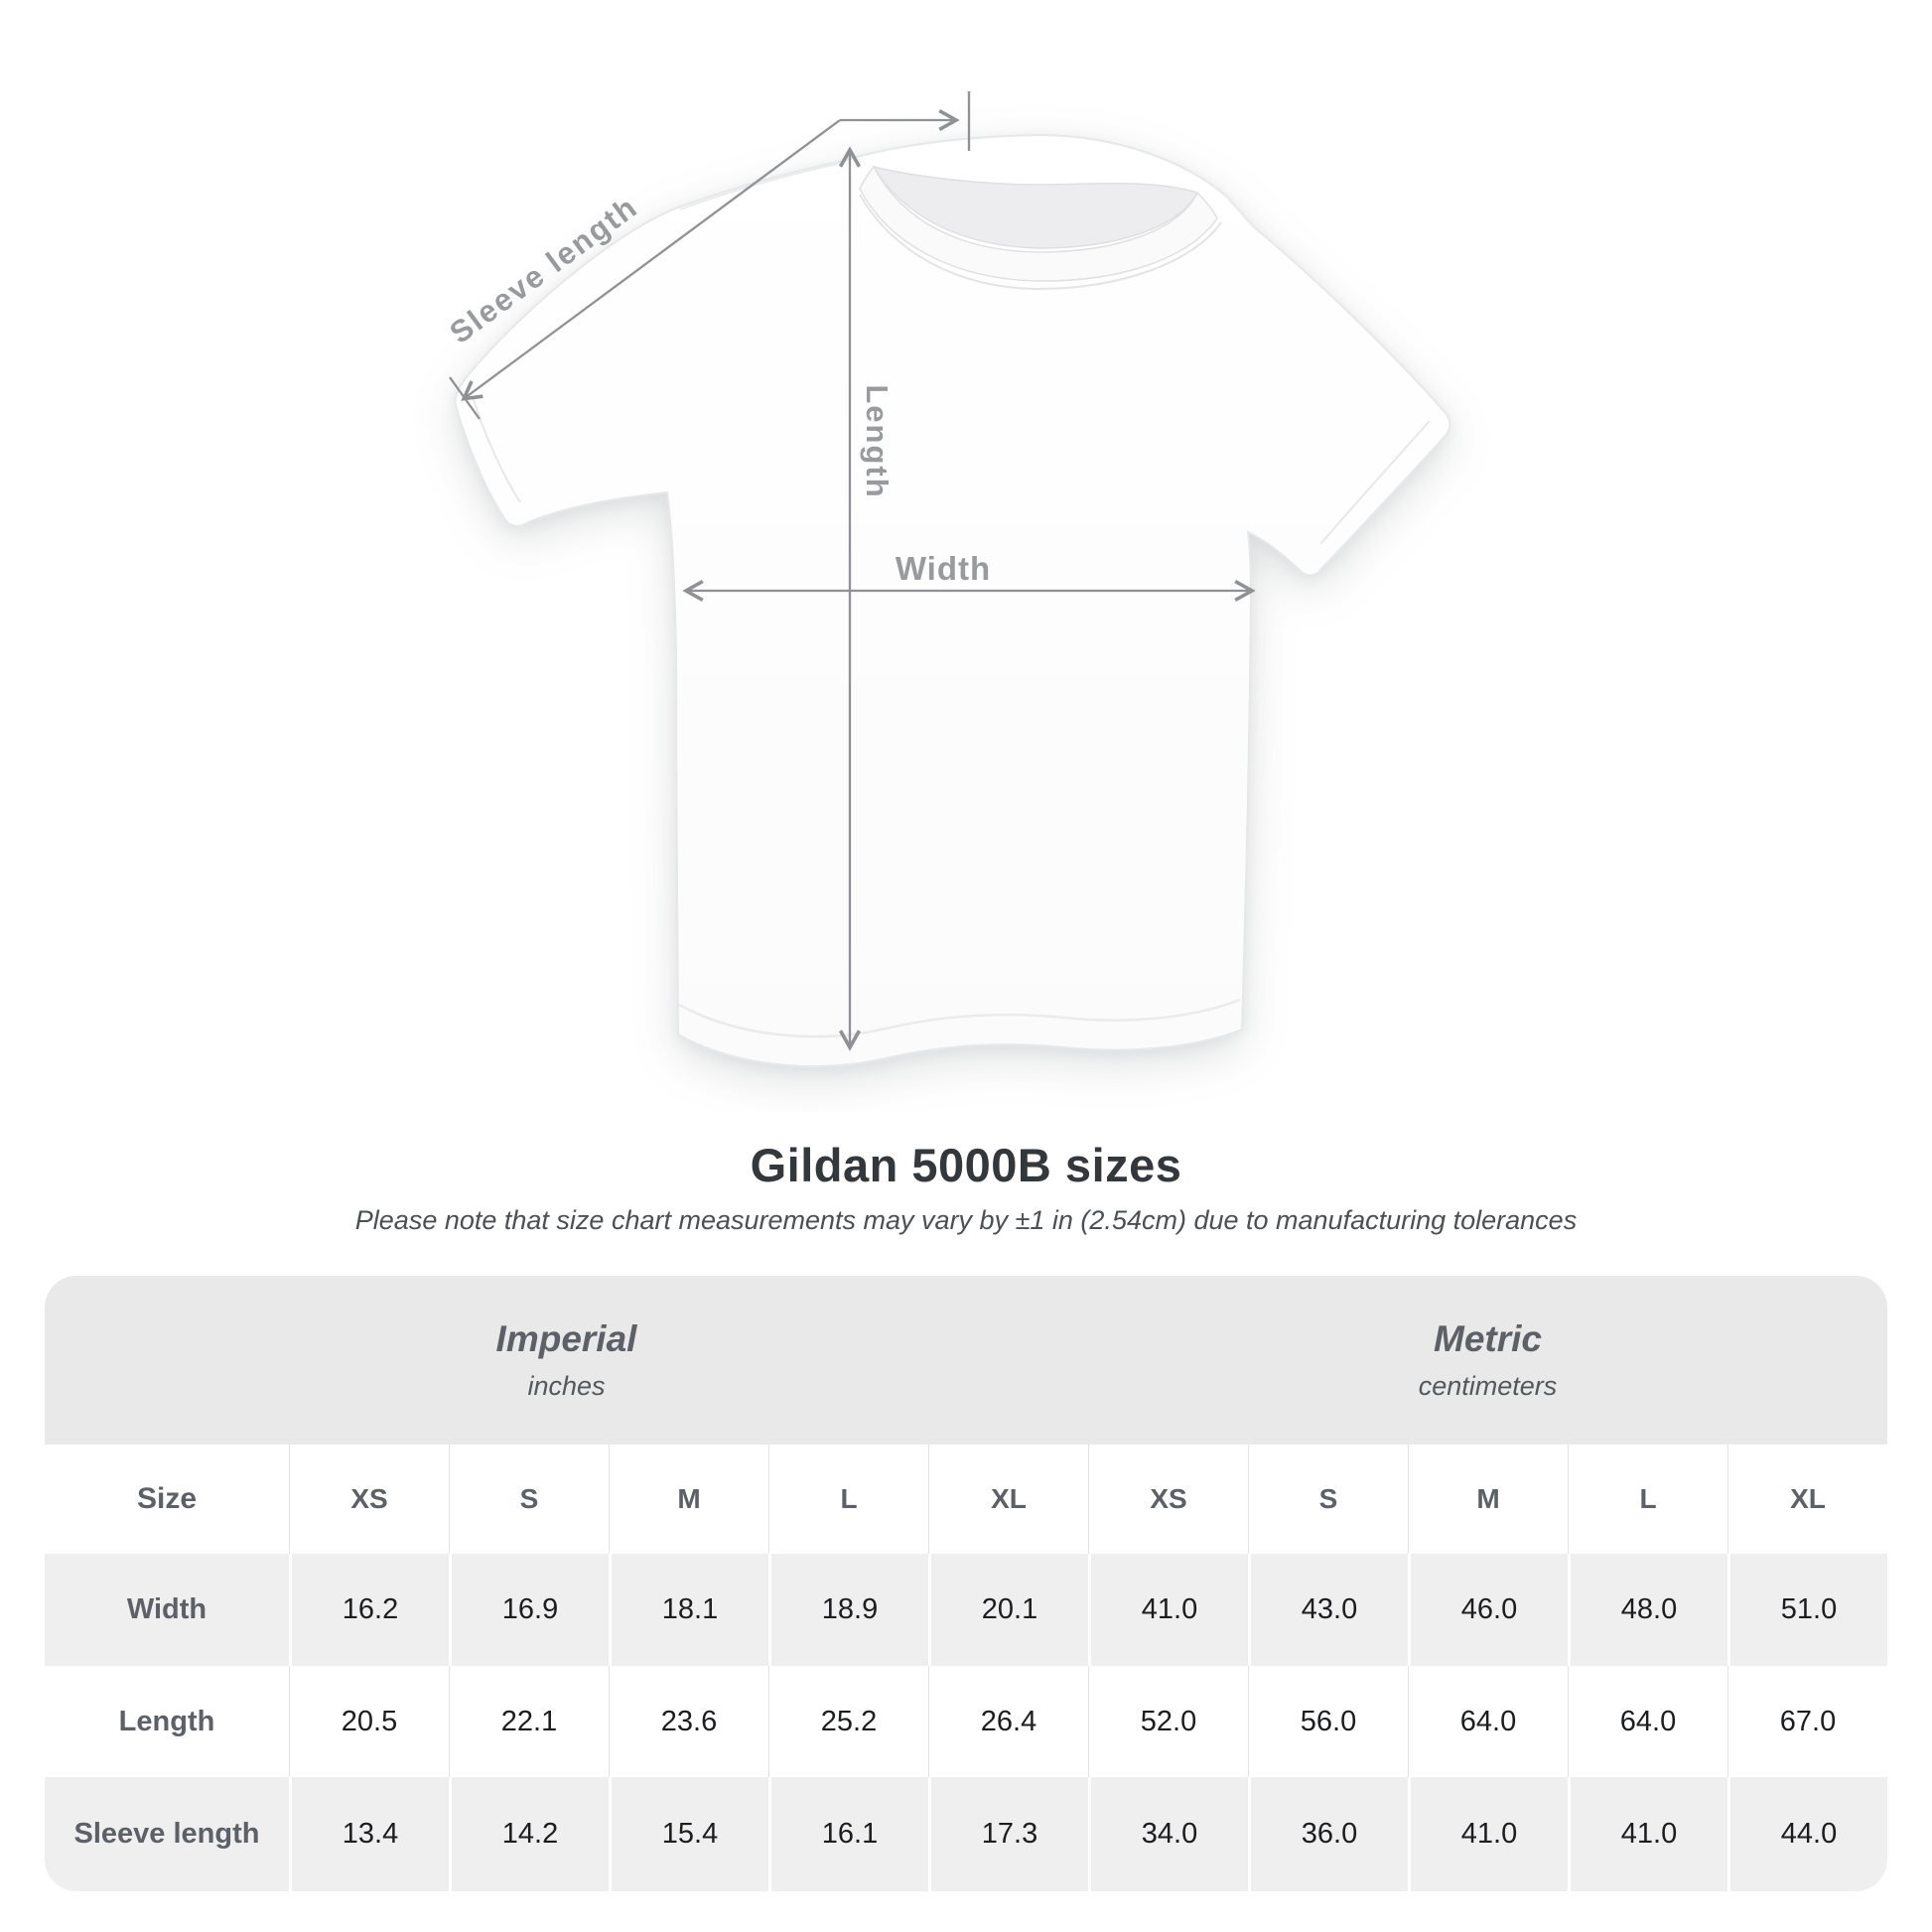  I want to click on length-imperial-xs: 20.5, so click(369, 1722).